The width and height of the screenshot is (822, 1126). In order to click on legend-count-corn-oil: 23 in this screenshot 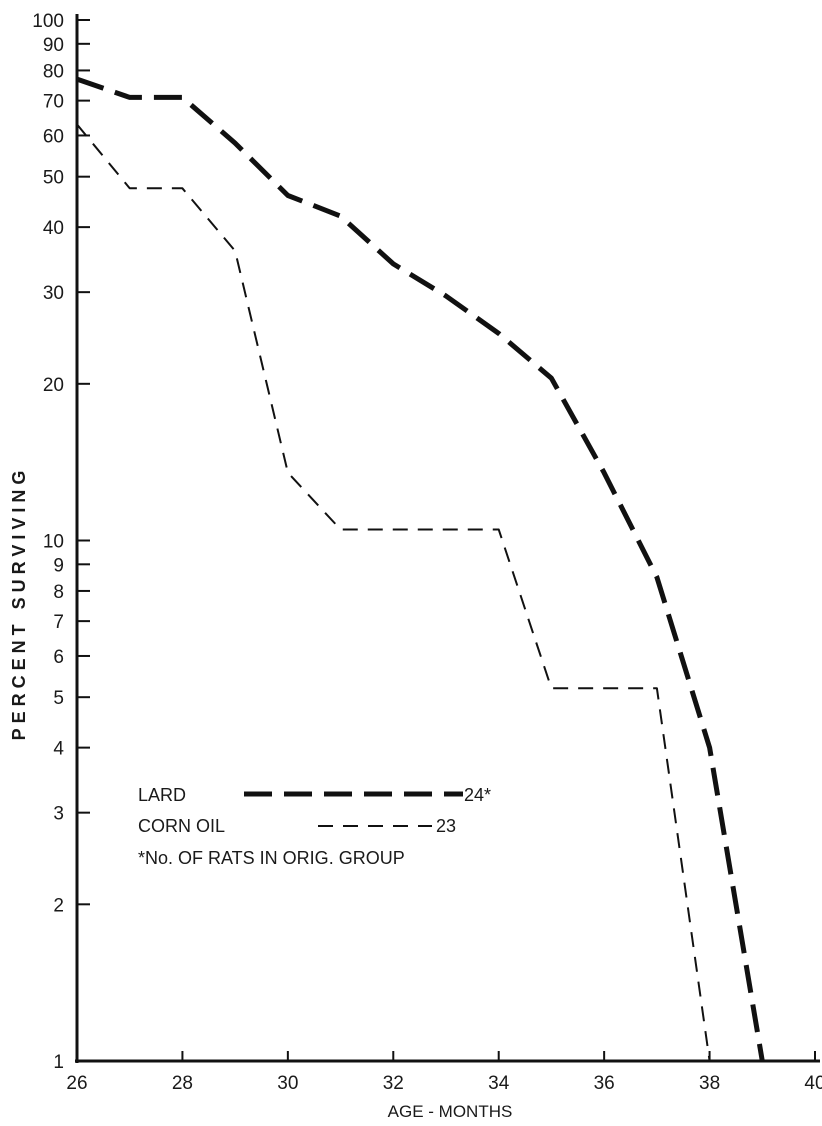, I will do `click(446, 826)`.